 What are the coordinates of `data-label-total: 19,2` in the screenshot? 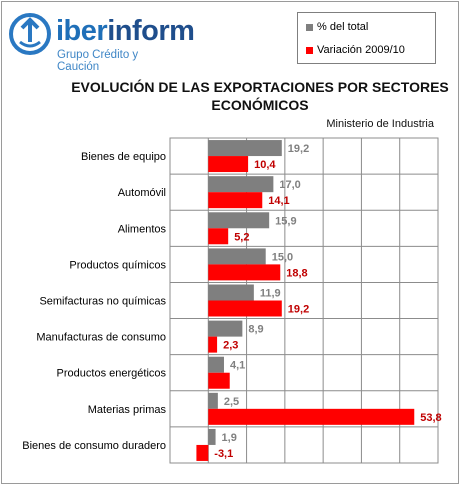 It's located at (298, 149).